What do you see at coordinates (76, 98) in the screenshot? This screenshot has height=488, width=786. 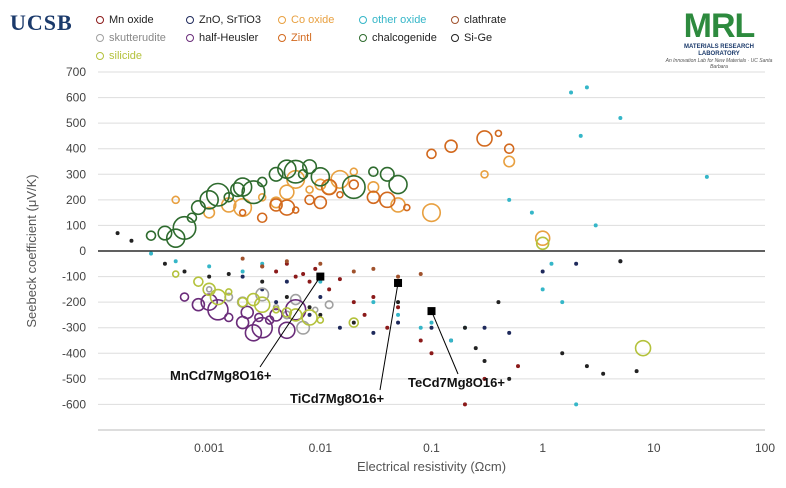 I see `y-tick-label: 600` at bounding box center [76, 98].